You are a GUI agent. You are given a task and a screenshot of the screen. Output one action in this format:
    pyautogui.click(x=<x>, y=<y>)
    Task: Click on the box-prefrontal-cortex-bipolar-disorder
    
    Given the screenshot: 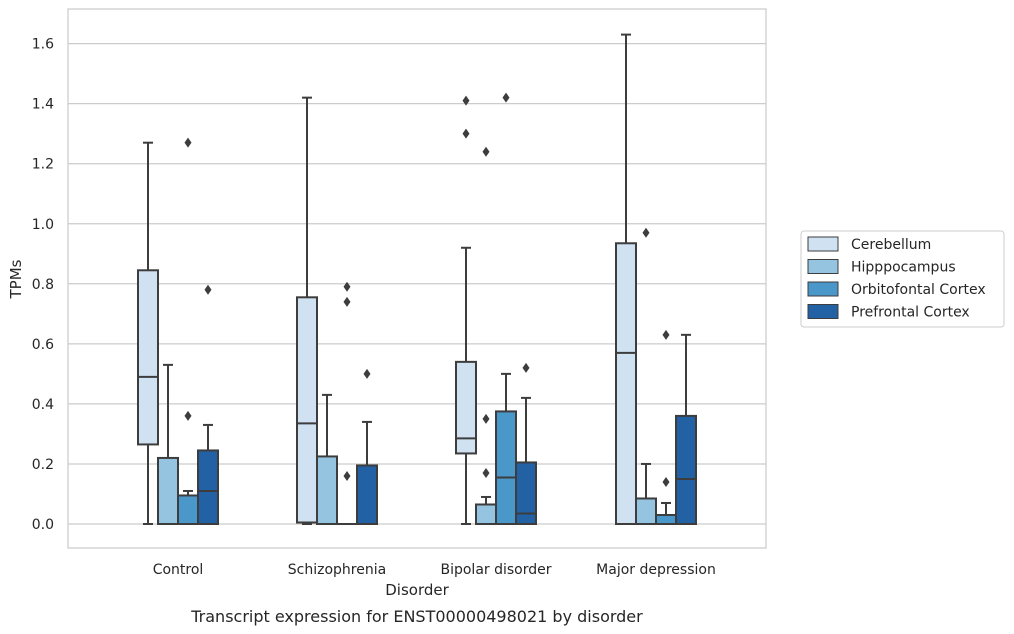 What is the action you would take?
    pyautogui.click(x=526, y=444)
    